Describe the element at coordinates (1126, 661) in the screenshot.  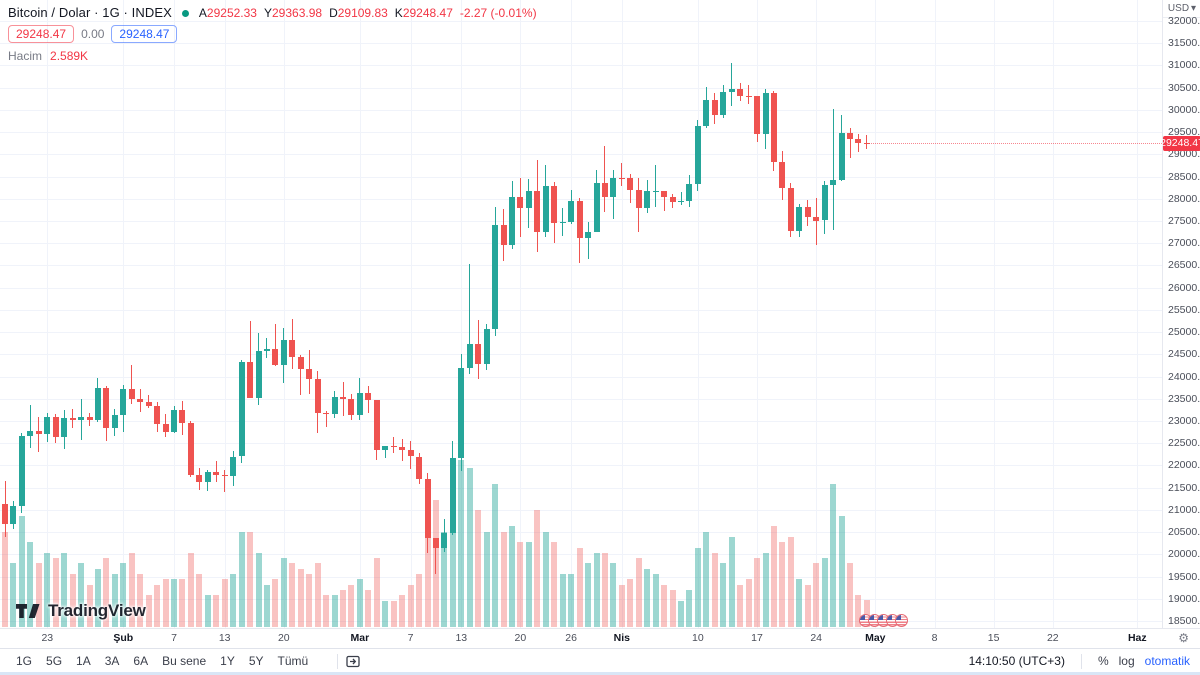
I see `log-scale-button: log` at that location.